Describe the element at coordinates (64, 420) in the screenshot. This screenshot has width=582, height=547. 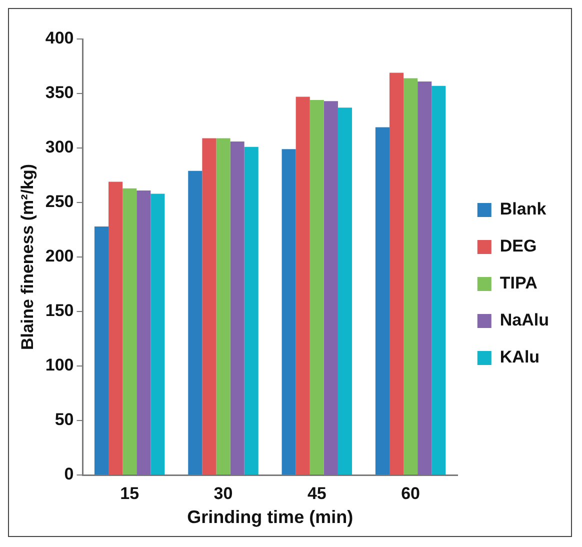
I see `y-tick-label: 50` at that location.